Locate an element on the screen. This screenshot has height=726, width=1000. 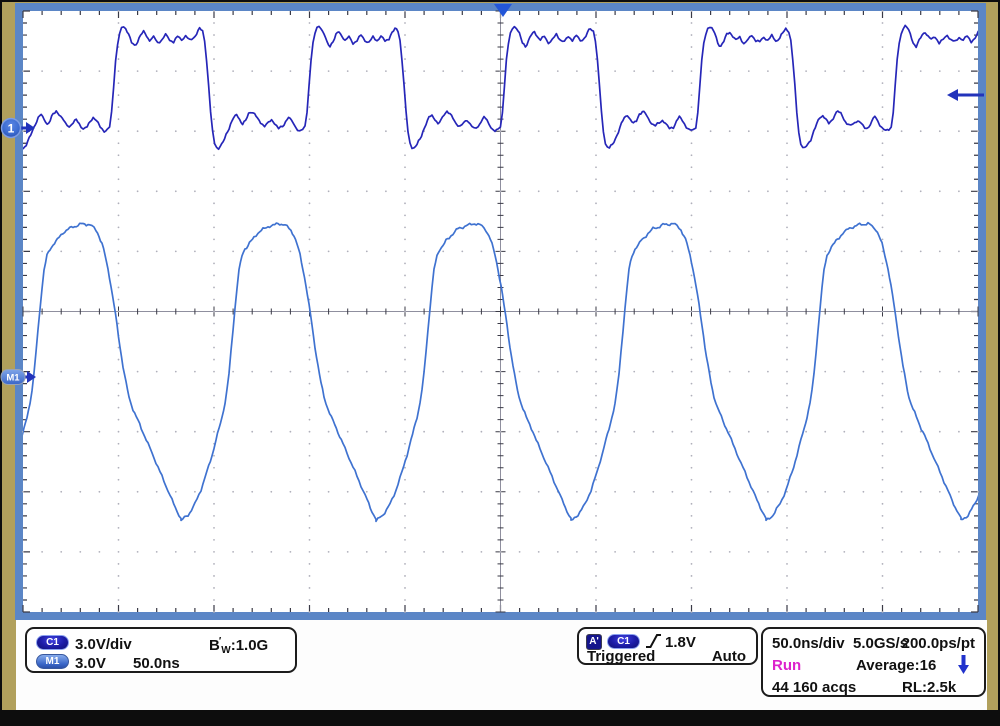
resolution-readout: 200.0ps/pt is located at coordinates (938, 643).